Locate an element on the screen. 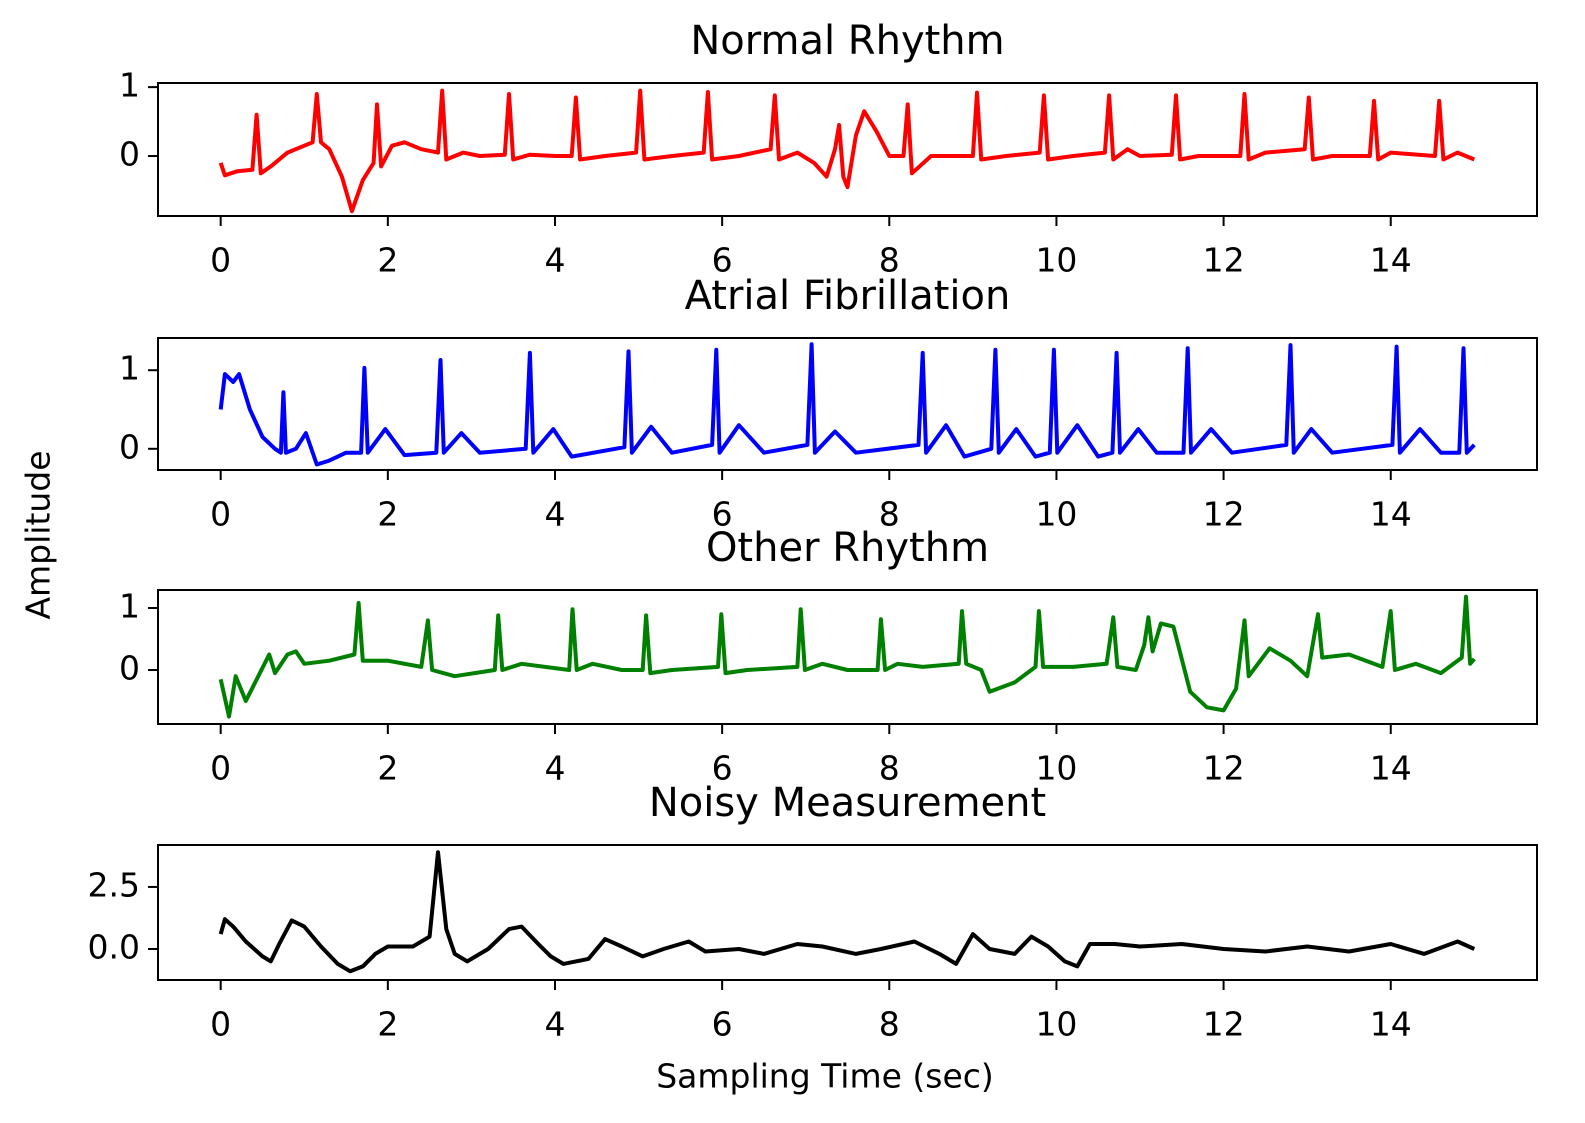 This screenshot has height=1123, width=1585. y-tick-label: 0.0 is located at coordinates (114, 946).